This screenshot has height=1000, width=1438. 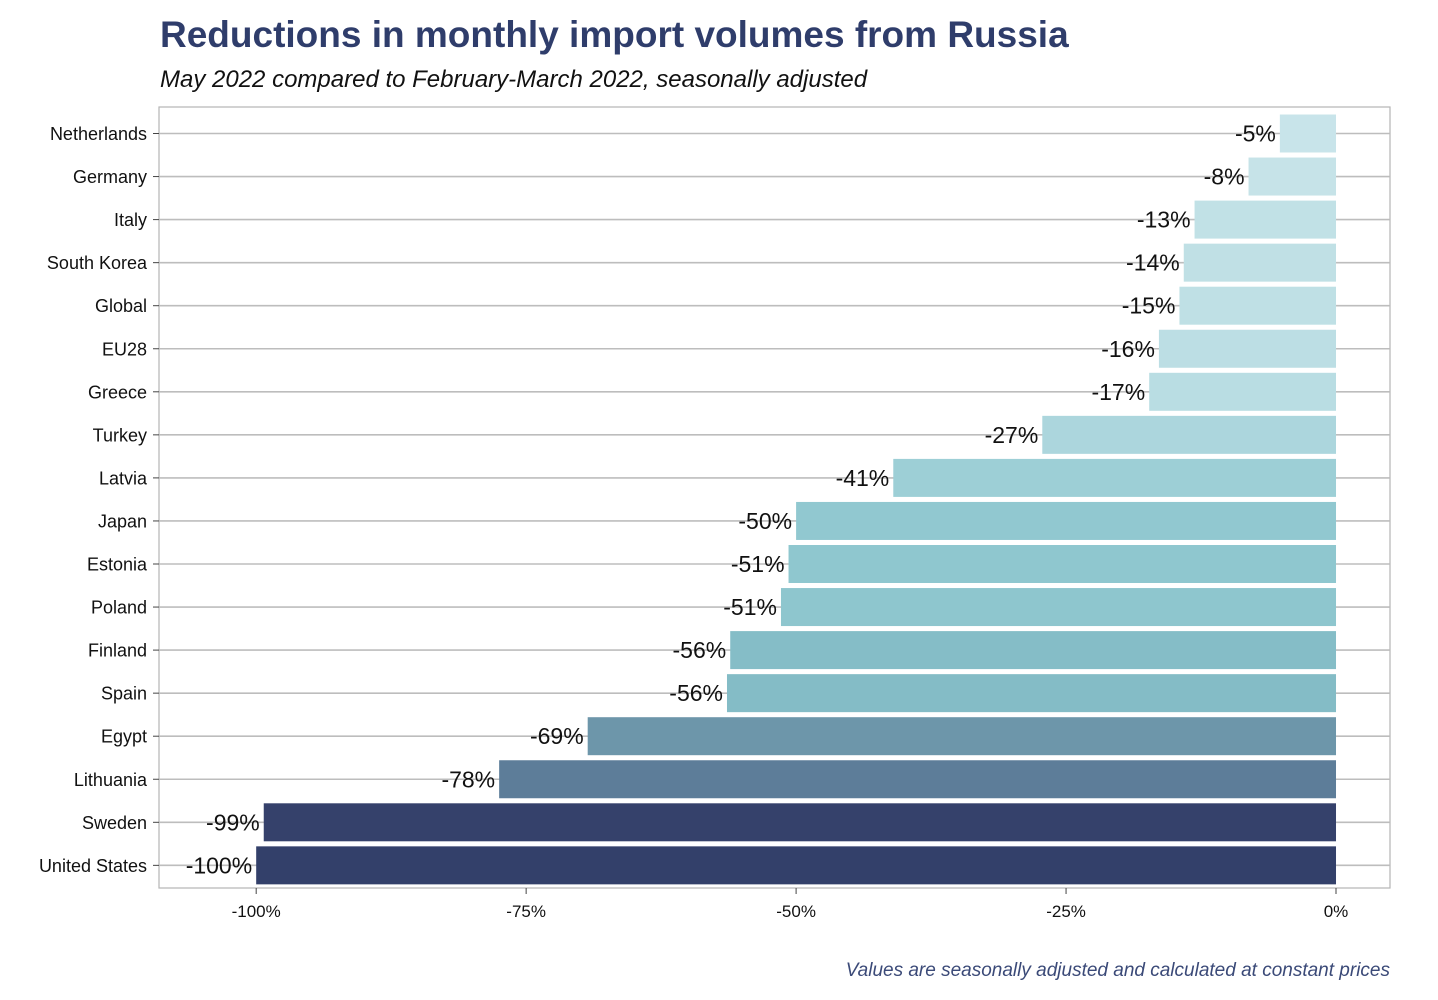 What do you see at coordinates (124, 694) in the screenshot?
I see `category-label: Spain` at bounding box center [124, 694].